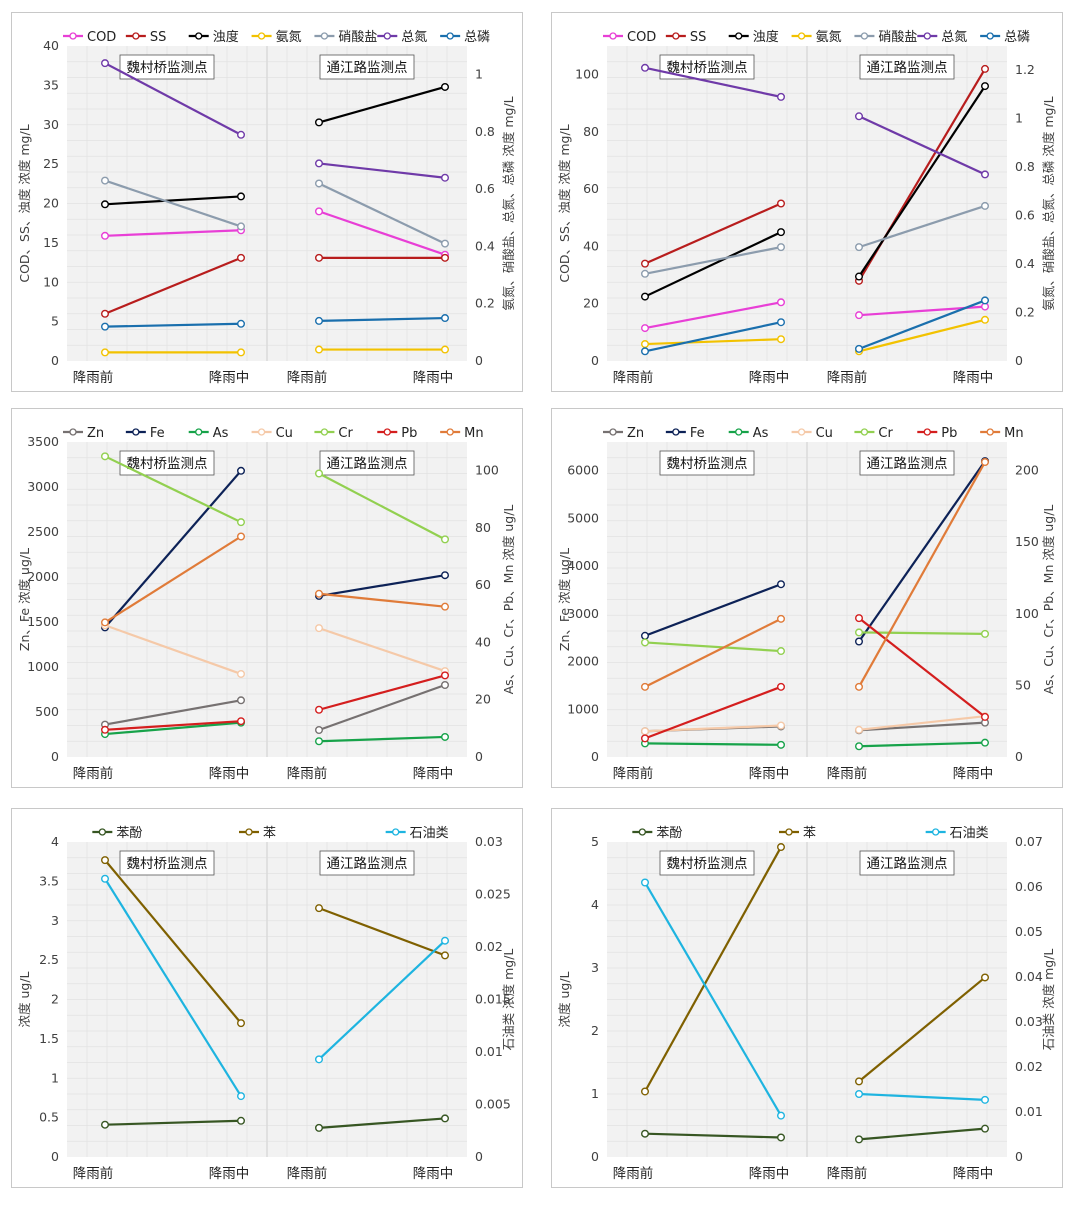 Image resolution: width=1080 pixels, height=1205 pixels. Describe the element at coordinates (1029, 976) in the screenshot. I see `y-tick-label-right: 0.04` at that location.